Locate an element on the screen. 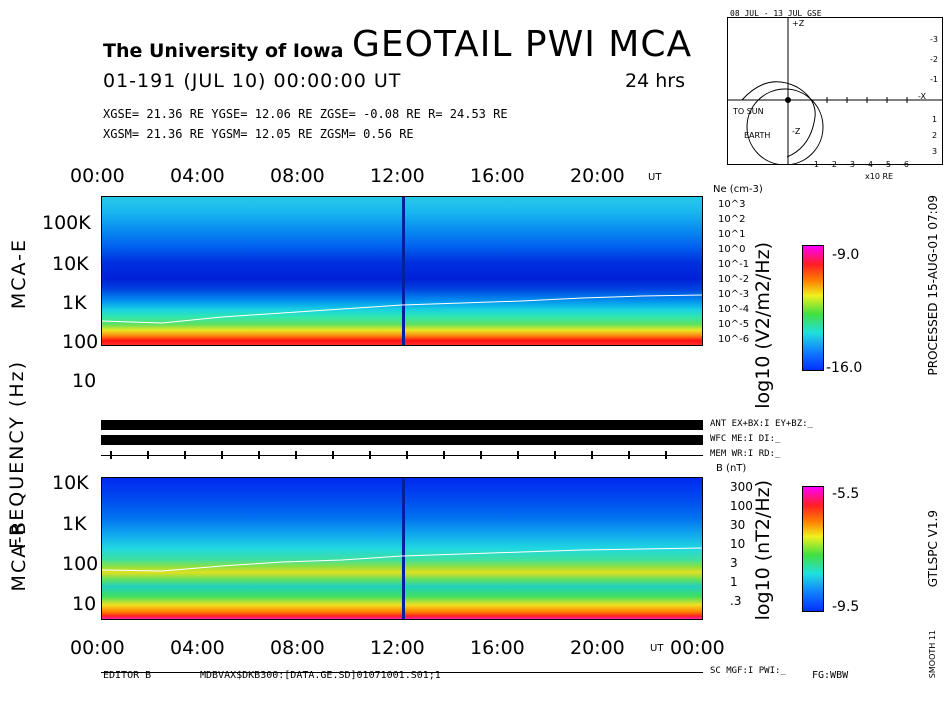  sc-status: SC MGF:I PWI:_ is located at coordinates (748, 671).